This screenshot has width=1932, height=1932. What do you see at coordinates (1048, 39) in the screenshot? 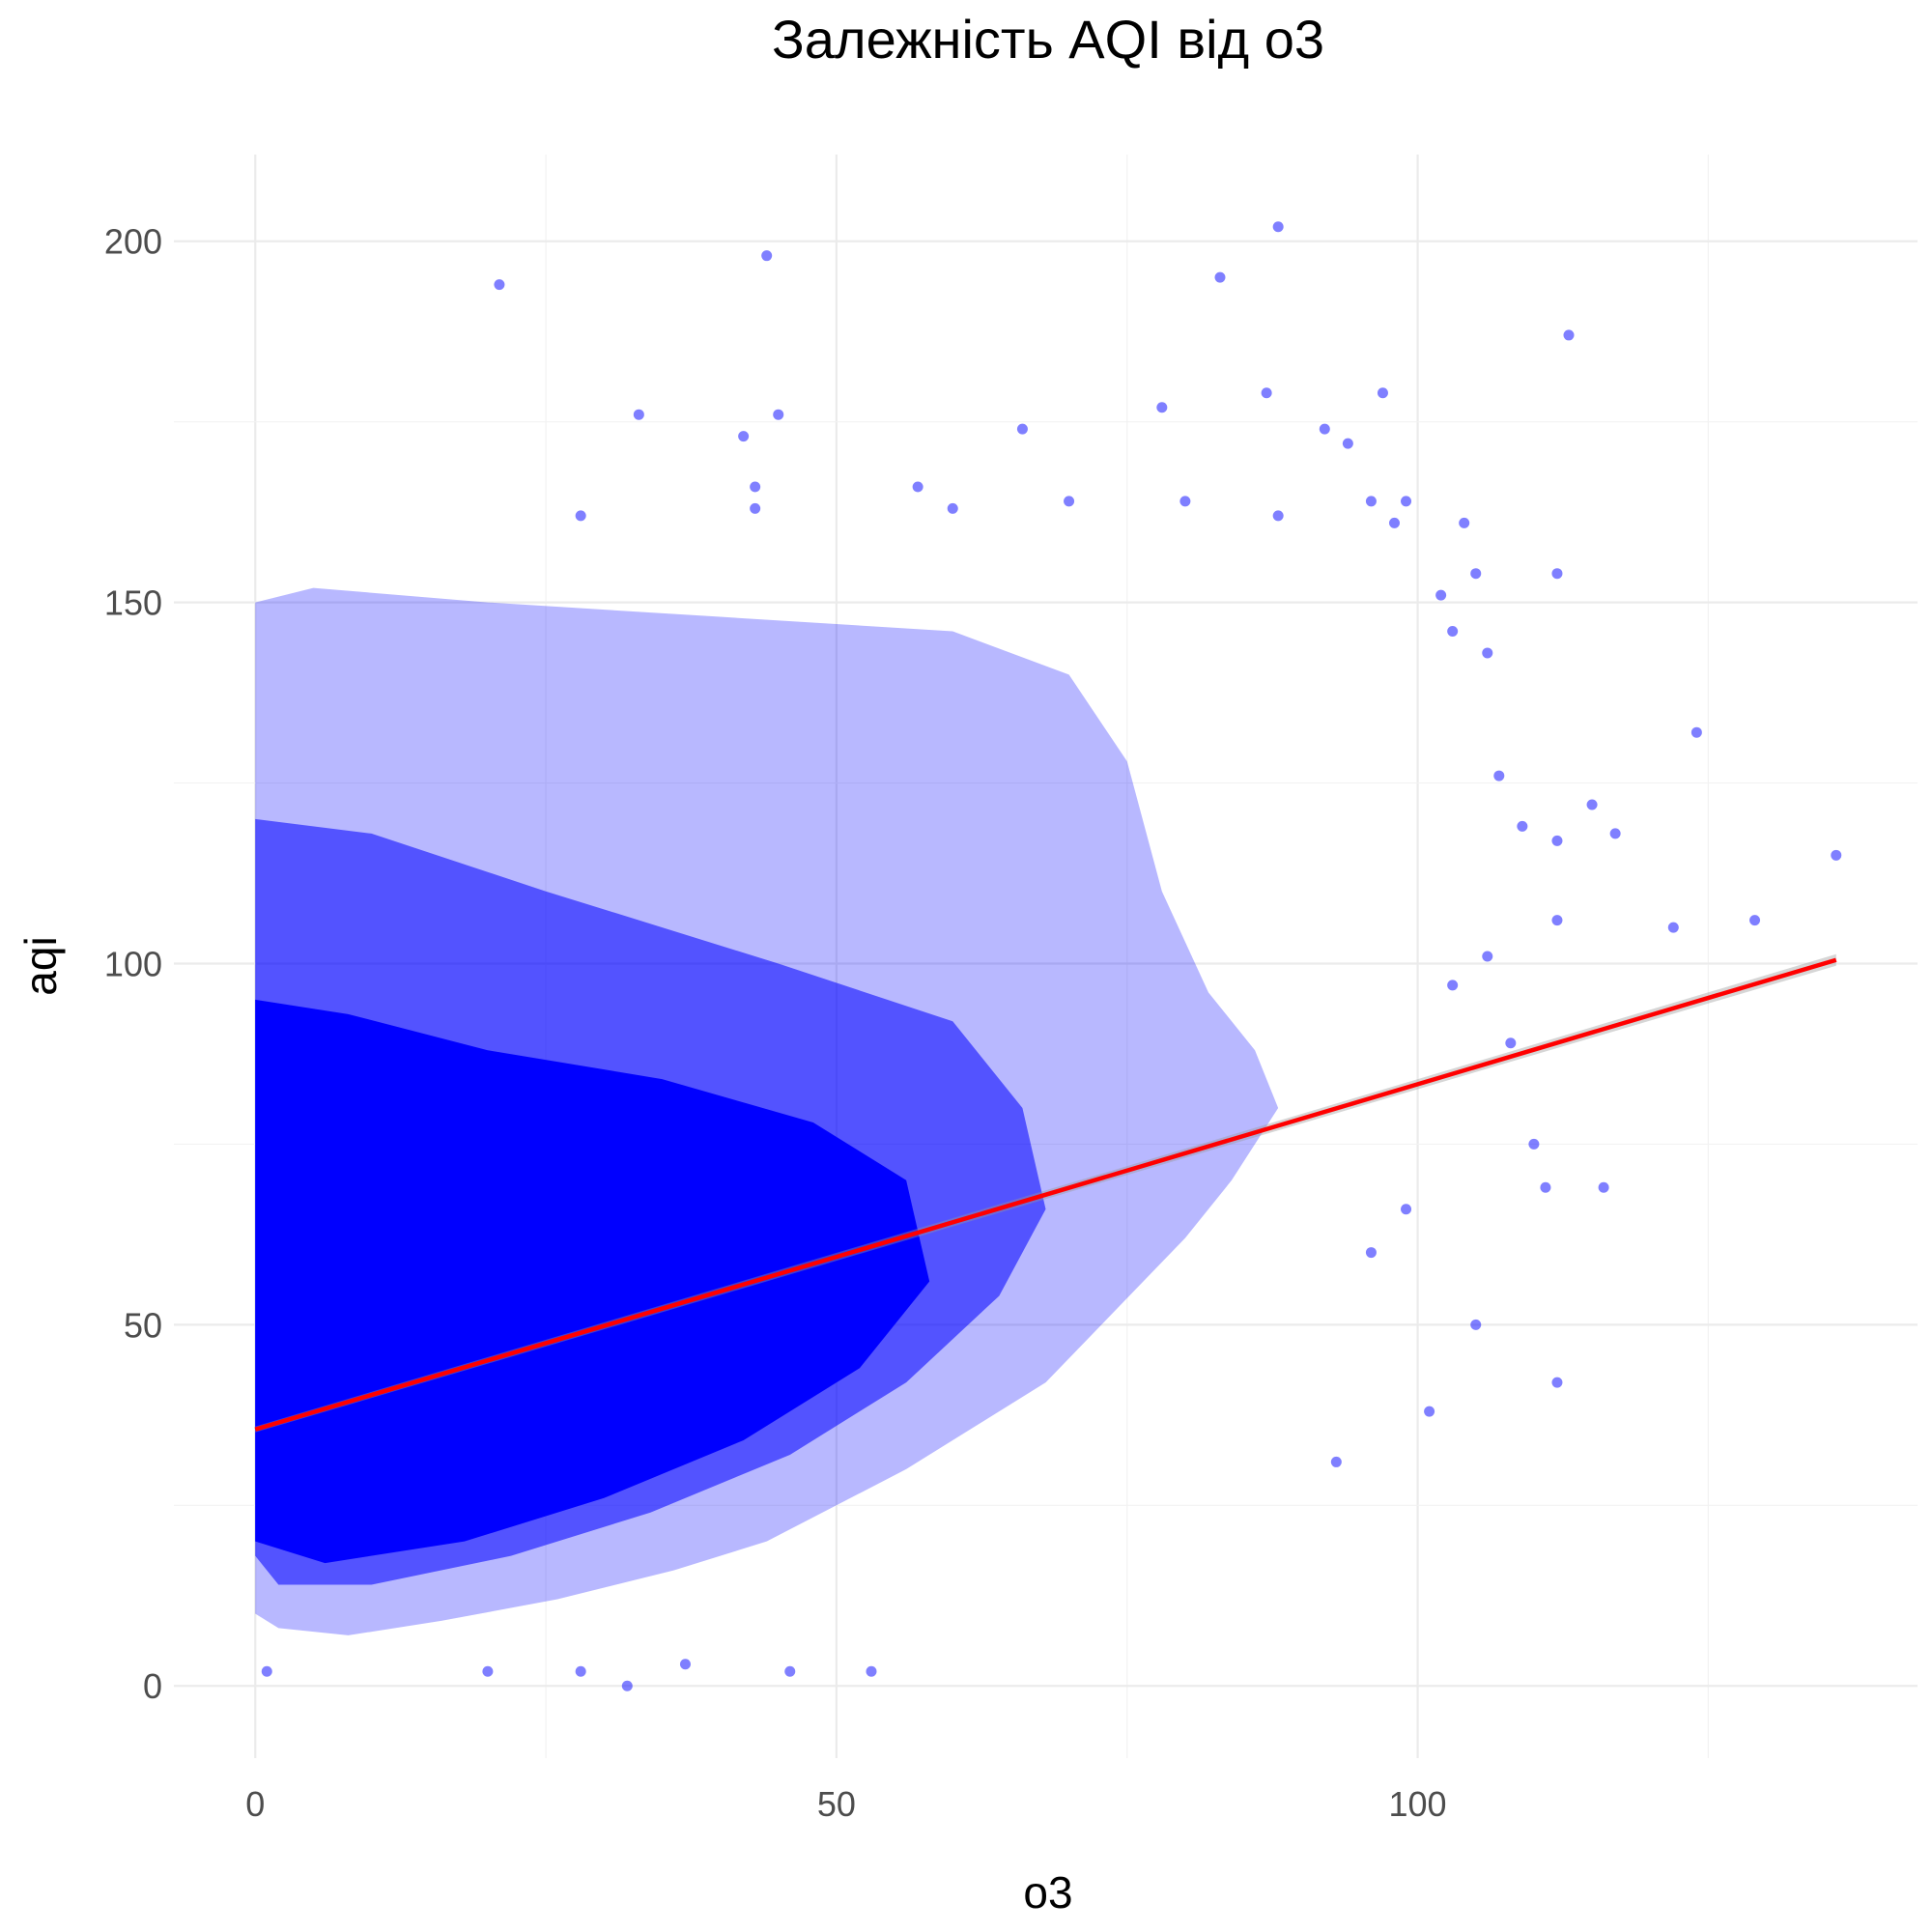
I see `chart-title: Залежність AQI від o3` at bounding box center [1048, 39].